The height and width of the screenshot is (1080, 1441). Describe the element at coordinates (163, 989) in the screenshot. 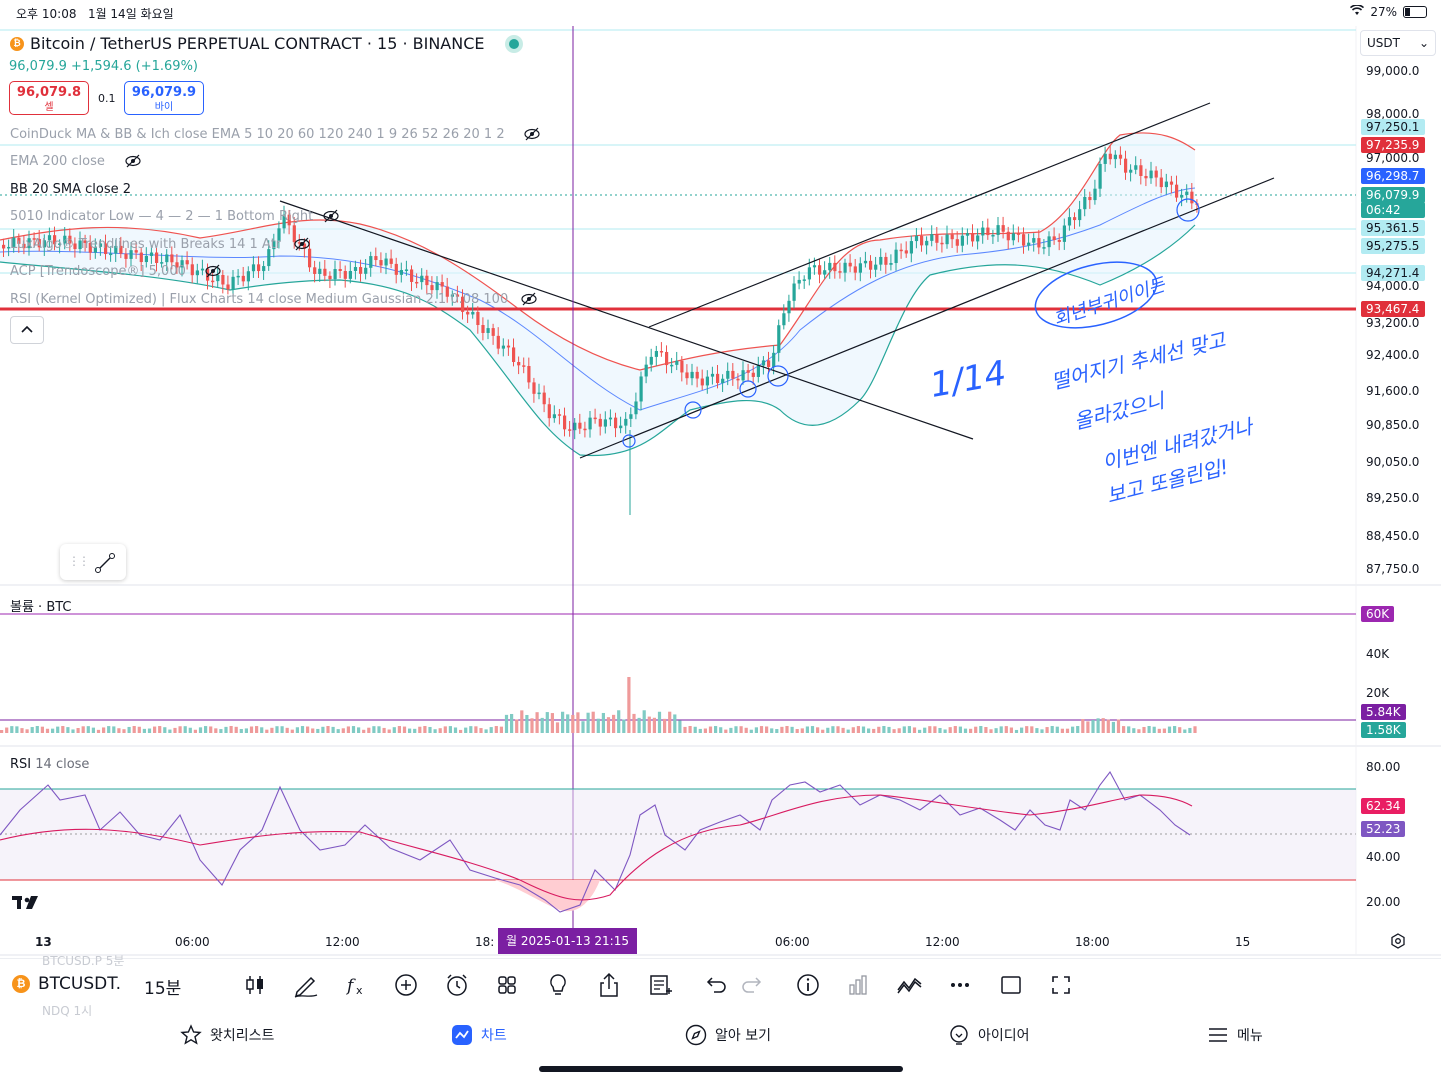

I see `interval-selector: 15분` at that location.